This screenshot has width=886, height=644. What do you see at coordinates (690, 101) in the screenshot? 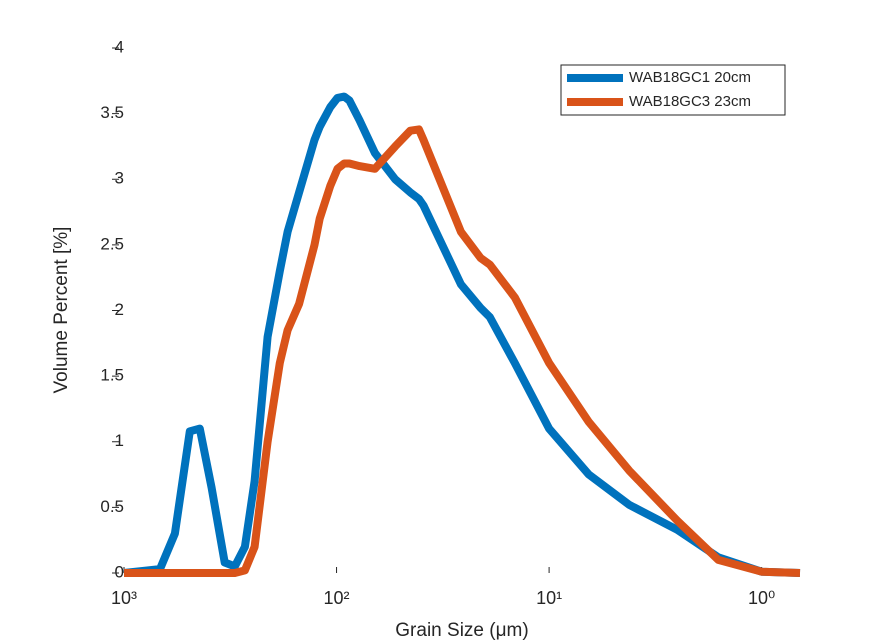
I see `legend-label: WAB18GC3 23cm` at bounding box center [690, 101].